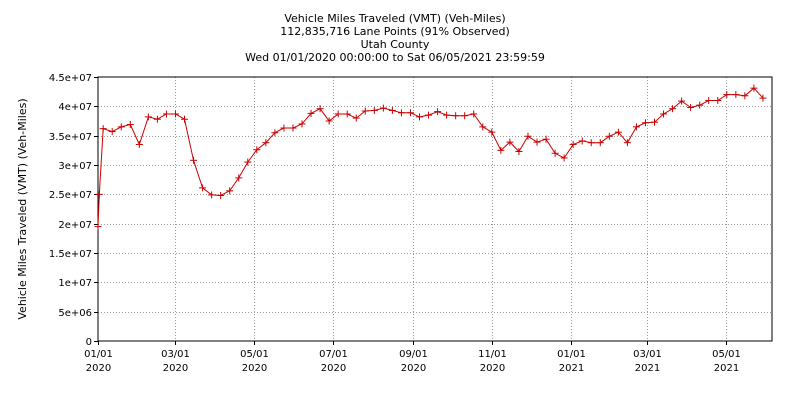 The height and width of the screenshot is (420, 790). I want to click on y-tick-label: 5e+06, so click(75, 313).